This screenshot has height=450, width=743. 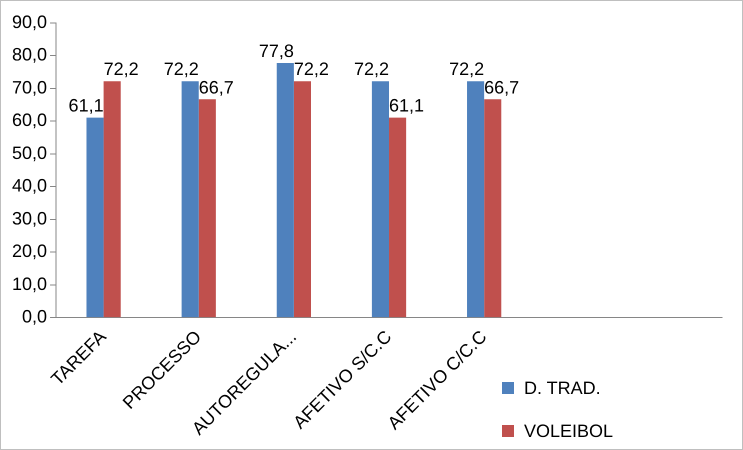 I want to click on y-tick-label: 80,0, so click(x=30, y=54).